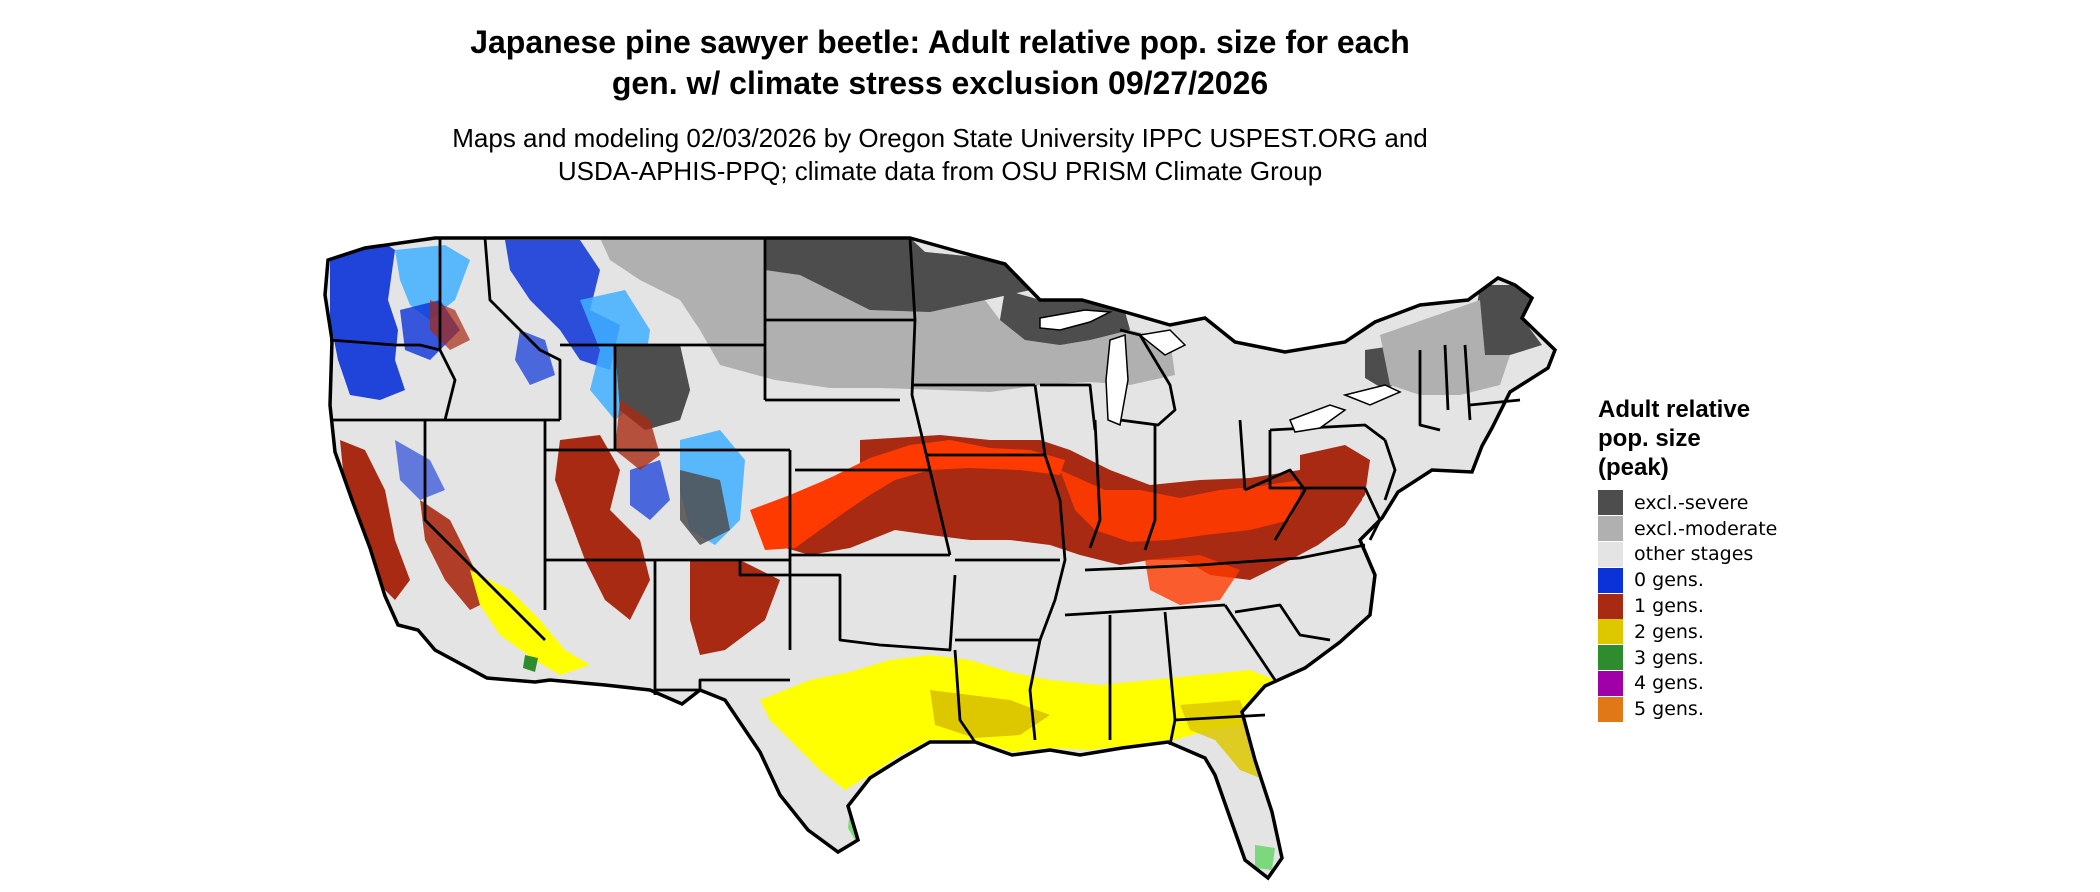  I want to click on legend-title-line-1: Adult relative, so click(1674, 409).